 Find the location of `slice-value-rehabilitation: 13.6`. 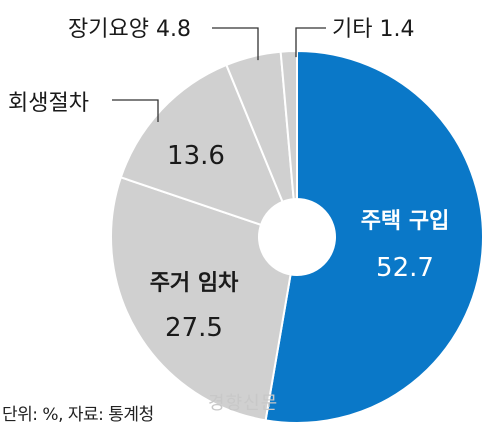

slice-value-rehabilitation: 13.6 is located at coordinates (196, 156).